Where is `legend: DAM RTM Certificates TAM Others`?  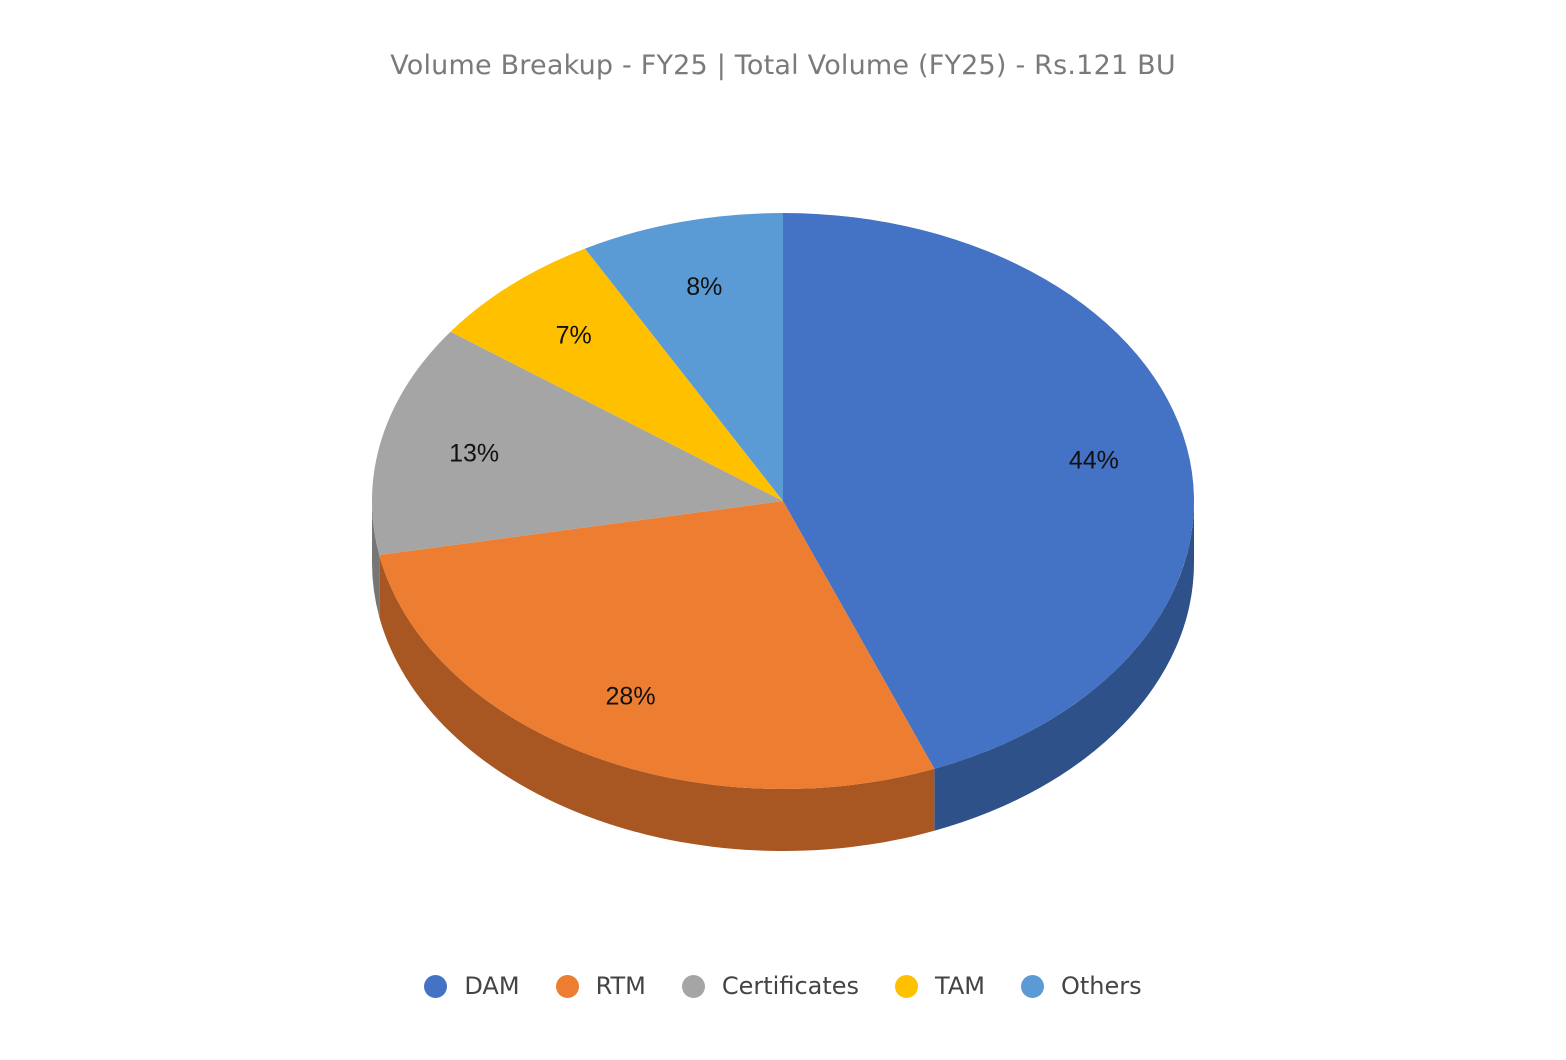
legend: DAM RTM Certificates TAM Others is located at coordinates (783, 986).